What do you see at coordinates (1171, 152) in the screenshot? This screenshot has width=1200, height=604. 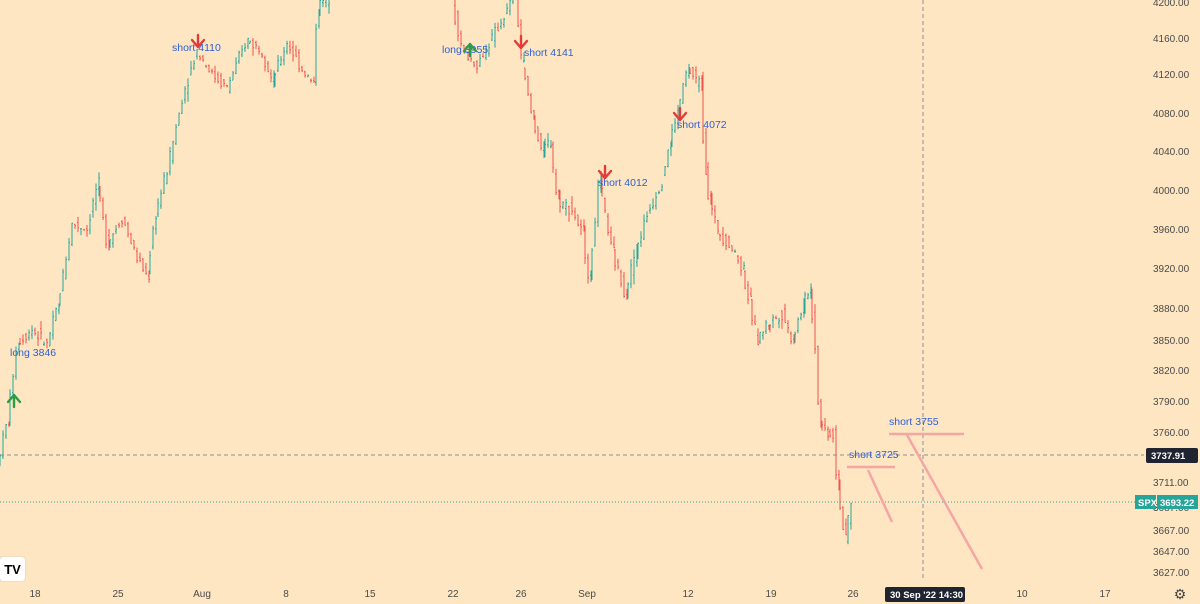 I see `y-tick-label: 4040.00` at bounding box center [1171, 152].